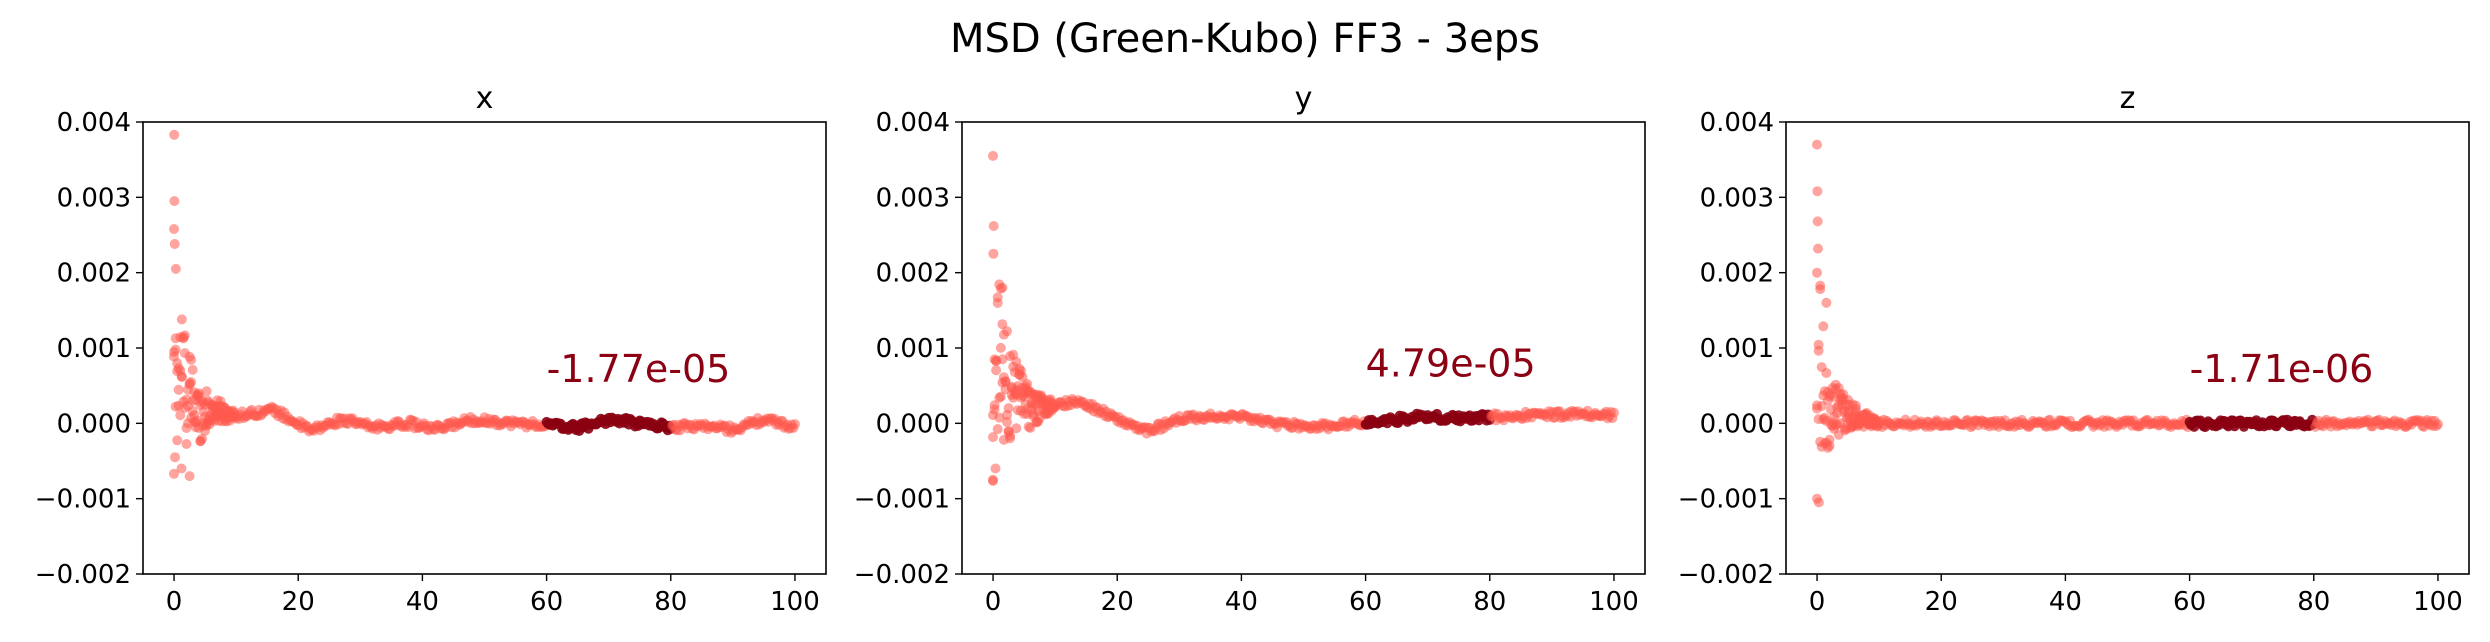 The height and width of the screenshot is (642, 2490). Describe the element at coordinates (1737, 198) in the screenshot. I see `y-tick-label: 0.003` at that location.